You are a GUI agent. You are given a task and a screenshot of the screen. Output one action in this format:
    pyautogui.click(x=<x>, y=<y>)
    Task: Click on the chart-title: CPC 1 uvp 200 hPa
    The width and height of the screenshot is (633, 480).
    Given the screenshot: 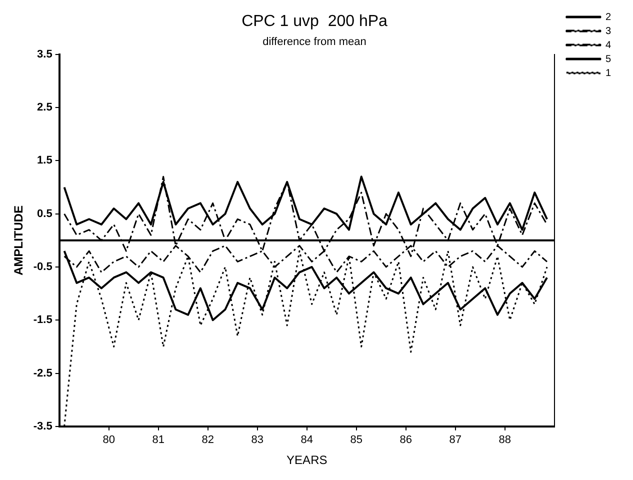 What is the action you would take?
    pyautogui.click(x=315, y=21)
    